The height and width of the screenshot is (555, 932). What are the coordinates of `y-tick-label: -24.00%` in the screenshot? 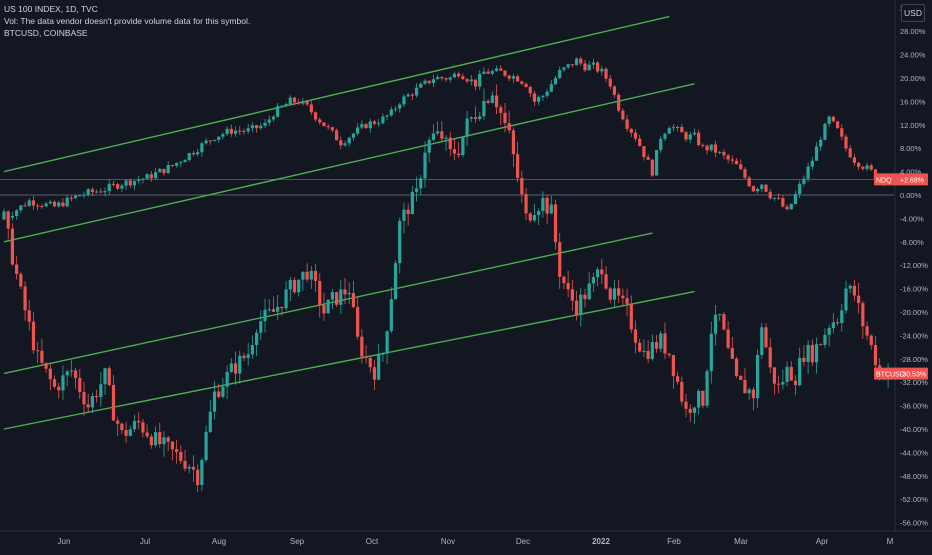 It's located at (914, 335).